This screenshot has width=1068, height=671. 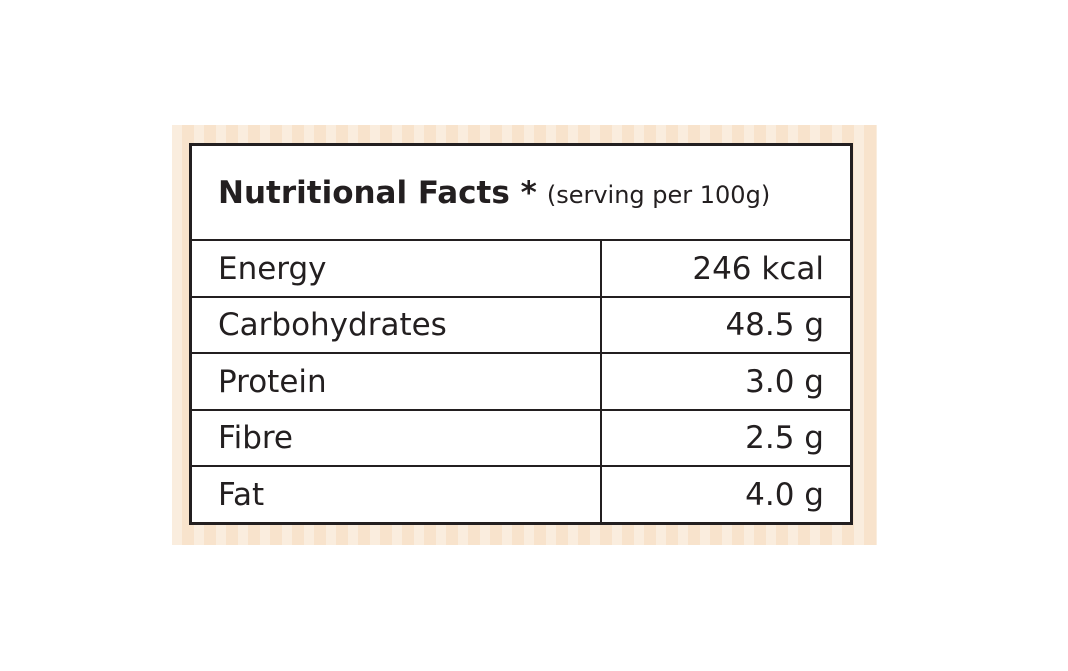 I want to click on header-row: Nutritional Facts * (serving per 100g), so click(x=521, y=192).